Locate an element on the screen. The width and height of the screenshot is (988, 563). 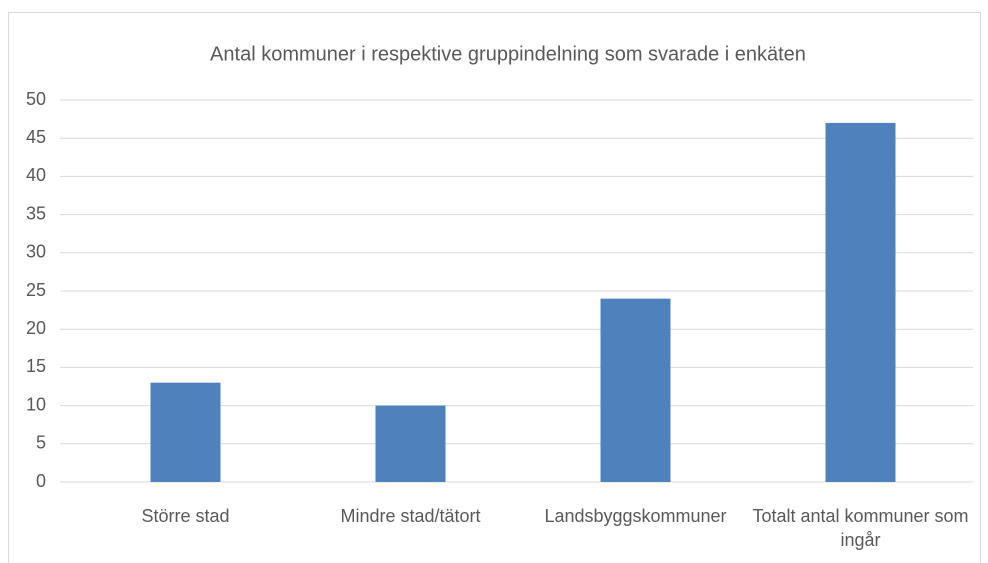
y-tick-label: 25 is located at coordinates (36, 290).